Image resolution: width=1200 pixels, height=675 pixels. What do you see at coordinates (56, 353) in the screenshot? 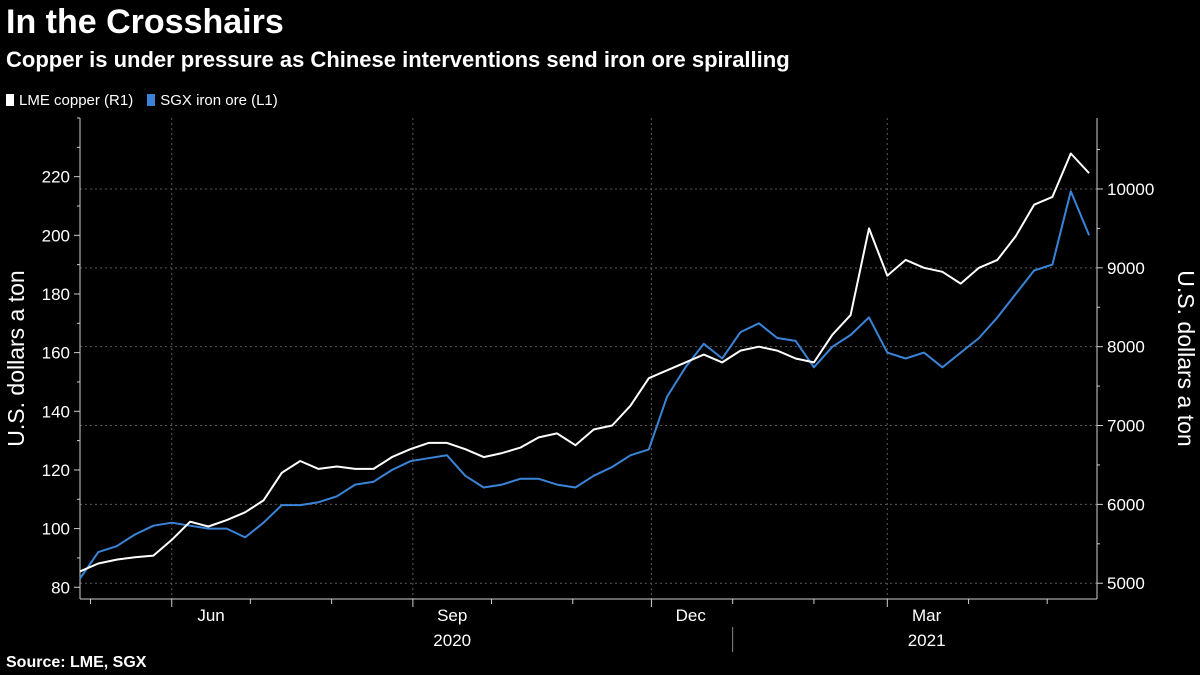
I see `left-axis-tick-label: 160` at bounding box center [56, 353].